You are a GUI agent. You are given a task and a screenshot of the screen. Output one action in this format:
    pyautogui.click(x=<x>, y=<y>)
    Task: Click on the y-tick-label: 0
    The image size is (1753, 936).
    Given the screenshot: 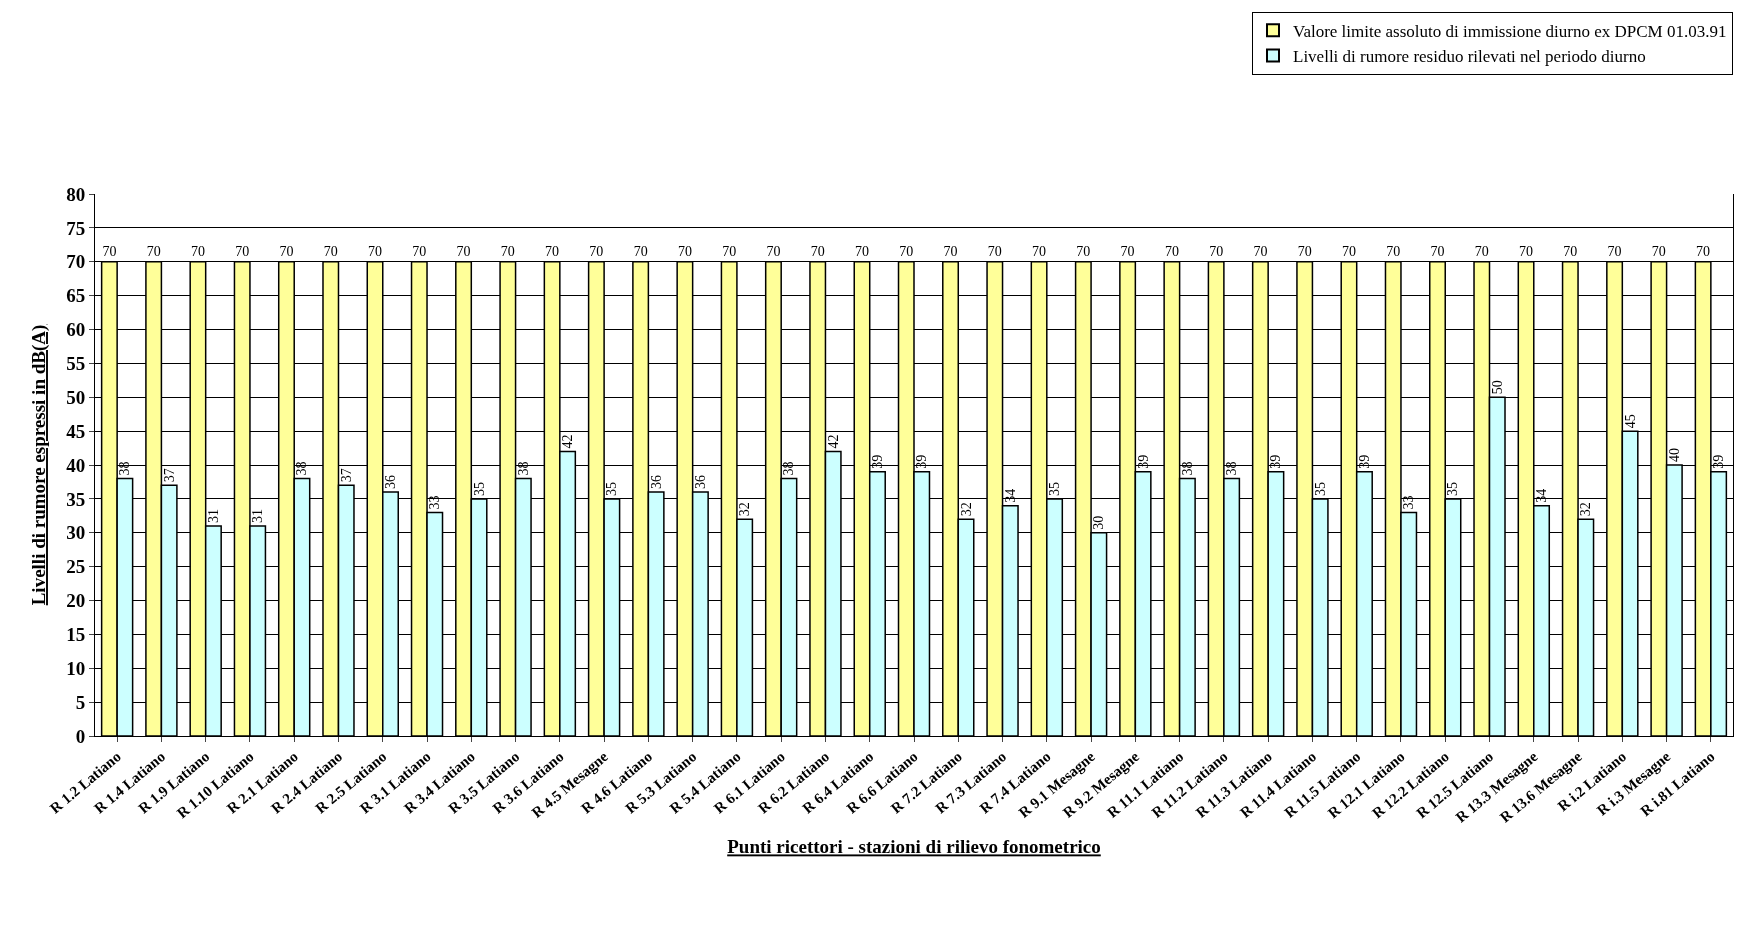 What is the action you would take?
    pyautogui.click(x=80, y=736)
    